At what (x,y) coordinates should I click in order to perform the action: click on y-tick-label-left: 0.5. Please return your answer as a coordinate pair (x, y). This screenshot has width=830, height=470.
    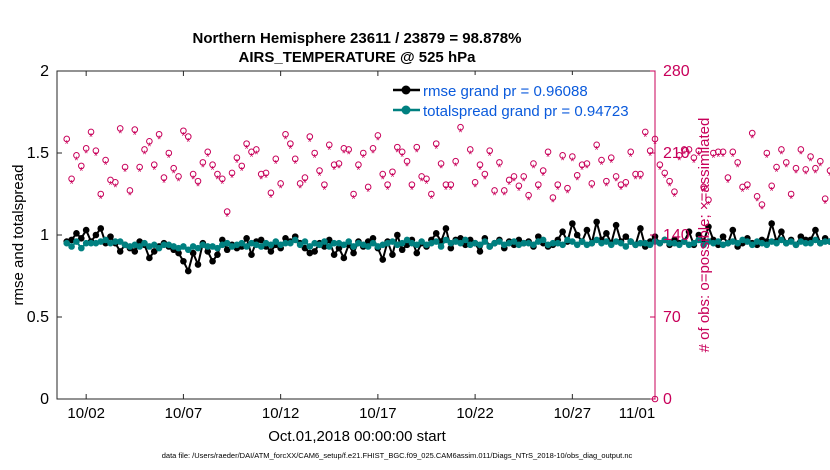
    Looking at the image, I should click on (38, 317).